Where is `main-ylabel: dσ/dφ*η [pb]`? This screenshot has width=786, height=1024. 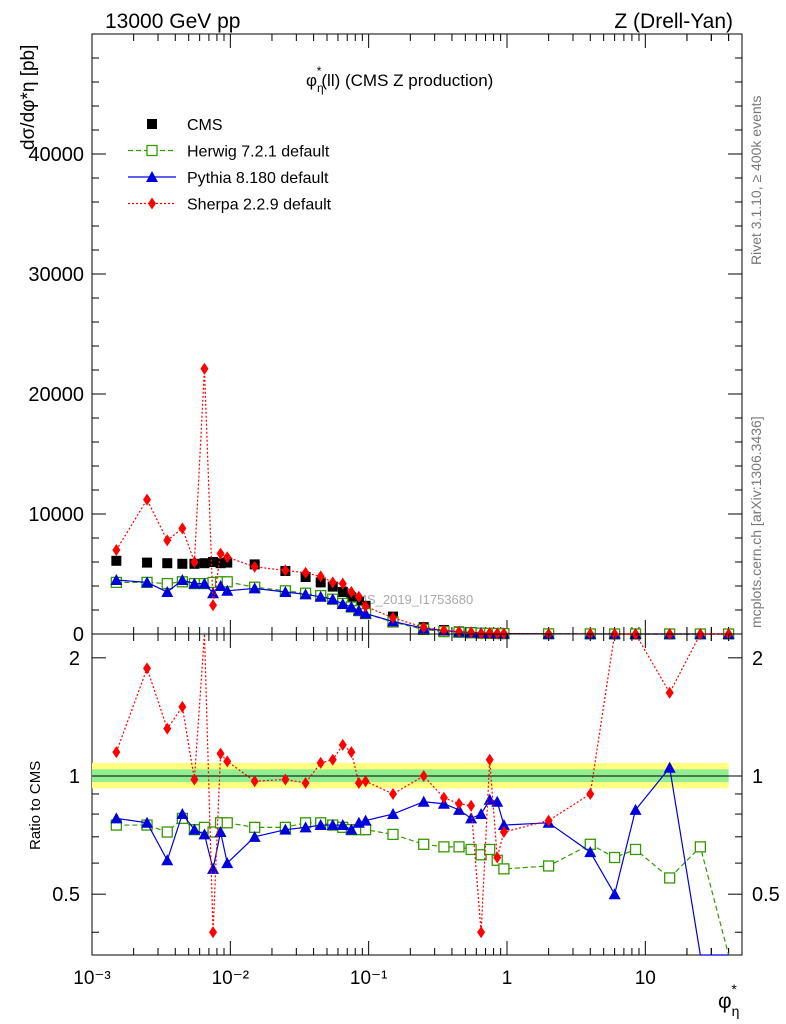
main-ylabel: dσ/dφ*η [pb] is located at coordinates (28, 97).